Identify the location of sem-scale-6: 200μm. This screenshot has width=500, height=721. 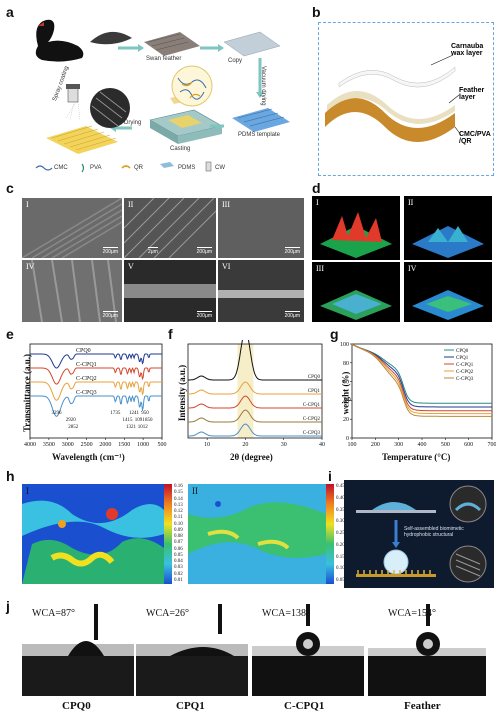
(292, 315).